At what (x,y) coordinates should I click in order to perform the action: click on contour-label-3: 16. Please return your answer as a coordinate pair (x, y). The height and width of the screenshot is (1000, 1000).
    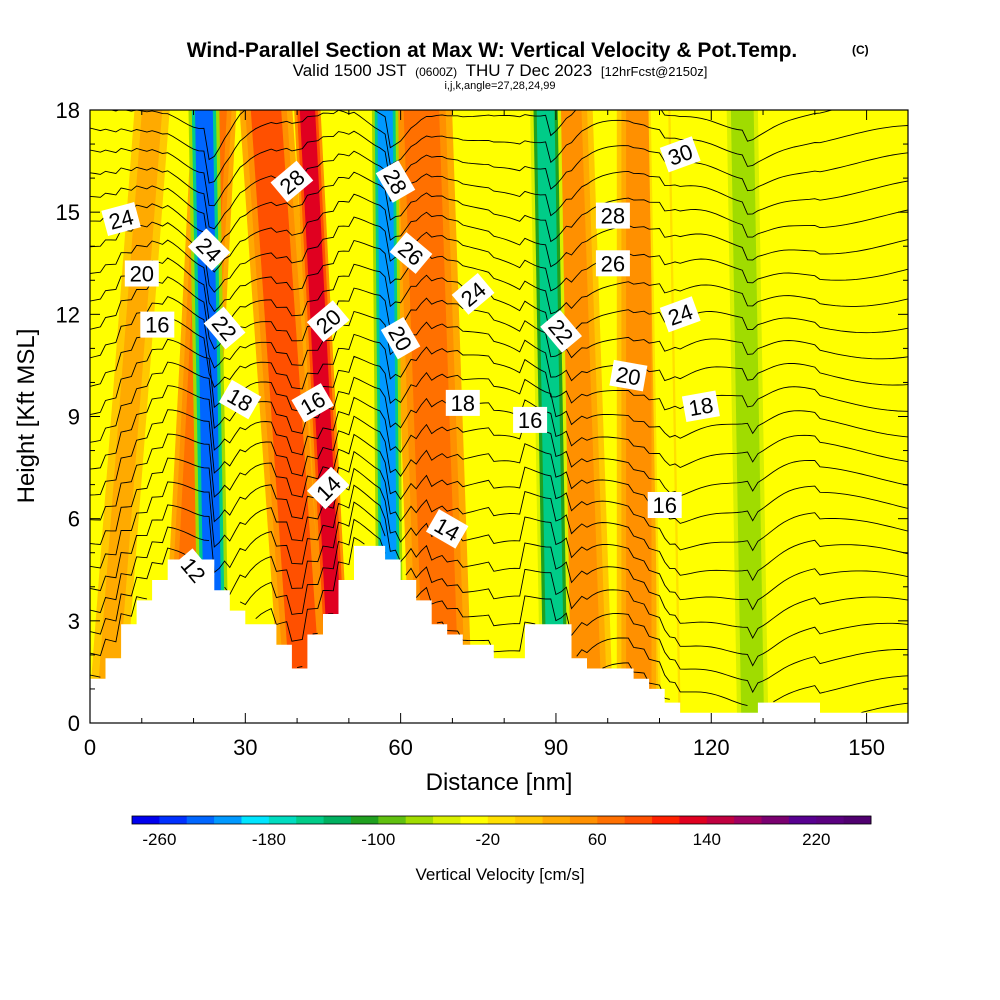
    Looking at the image, I should click on (157, 324).